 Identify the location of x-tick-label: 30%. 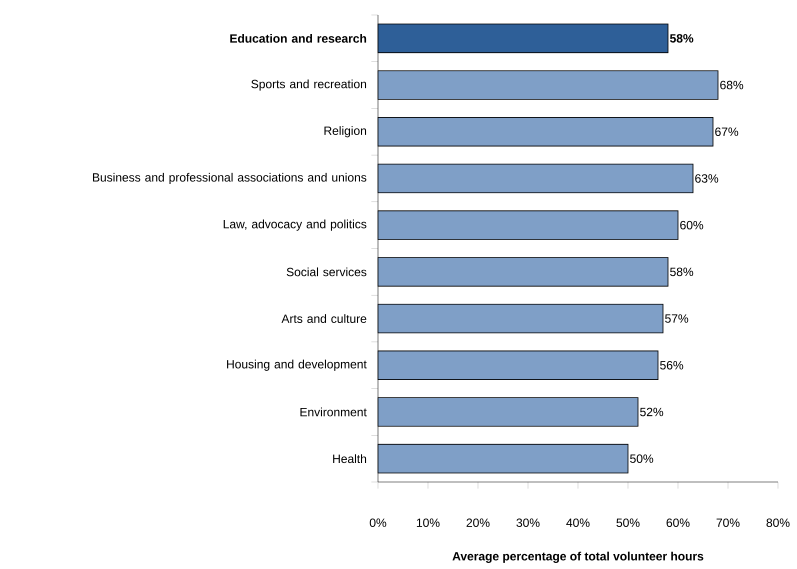
(528, 522).